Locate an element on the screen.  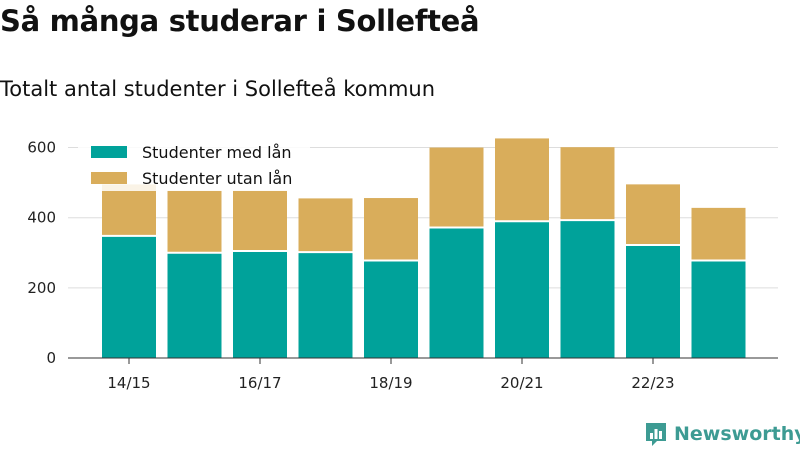
x-tick-label: 22/23 is located at coordinates (652, 383).